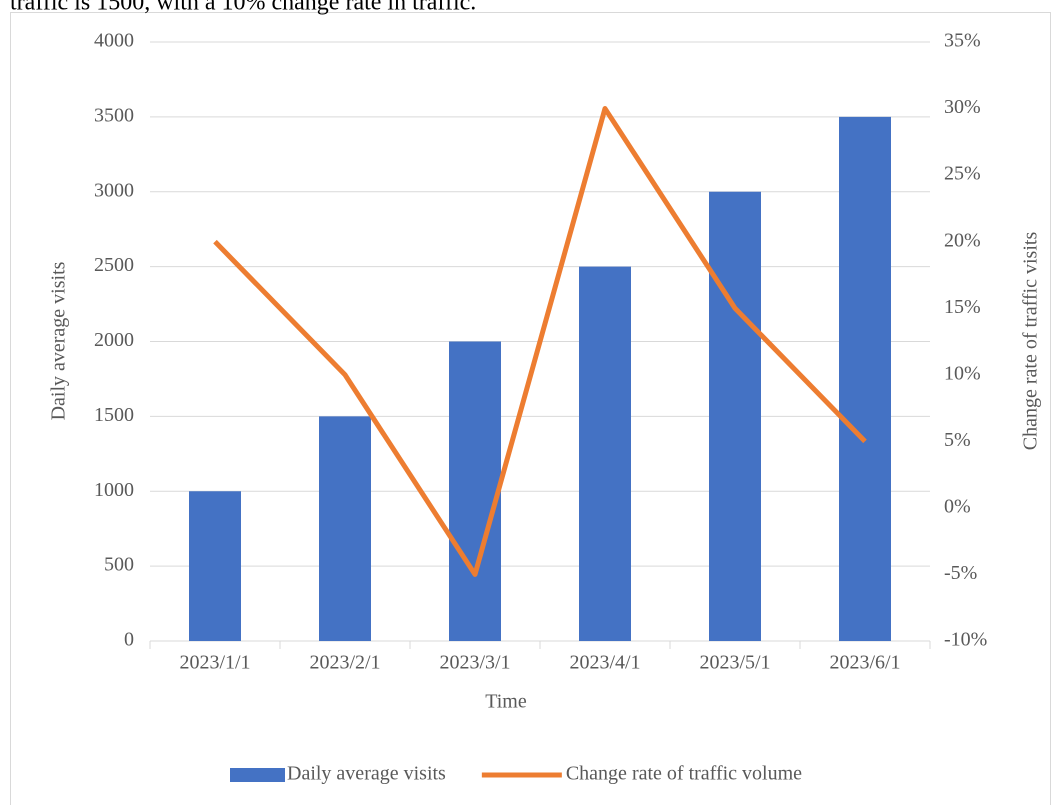 This screenshot has height=805, width=1062. Describe the element at coordinates (59, 340) in the screenshot. I see `y-axis-title: Daily average visits` at that location.